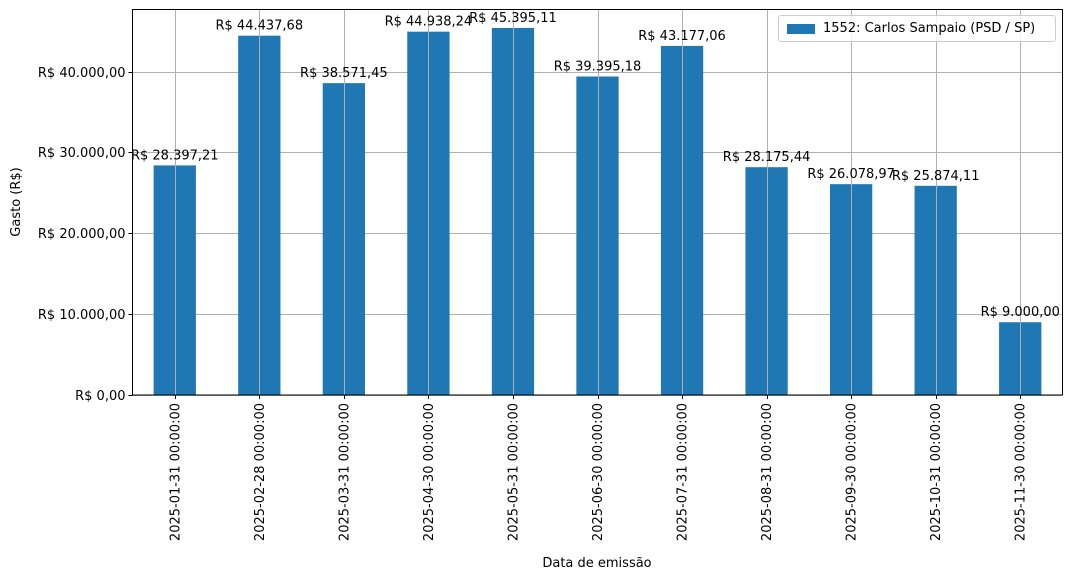 The width and height of the screenshot is (1072, 580). I want to click on legend-label: 1552: Carlos Sampaio (PSD / SP), so click(929, 28).